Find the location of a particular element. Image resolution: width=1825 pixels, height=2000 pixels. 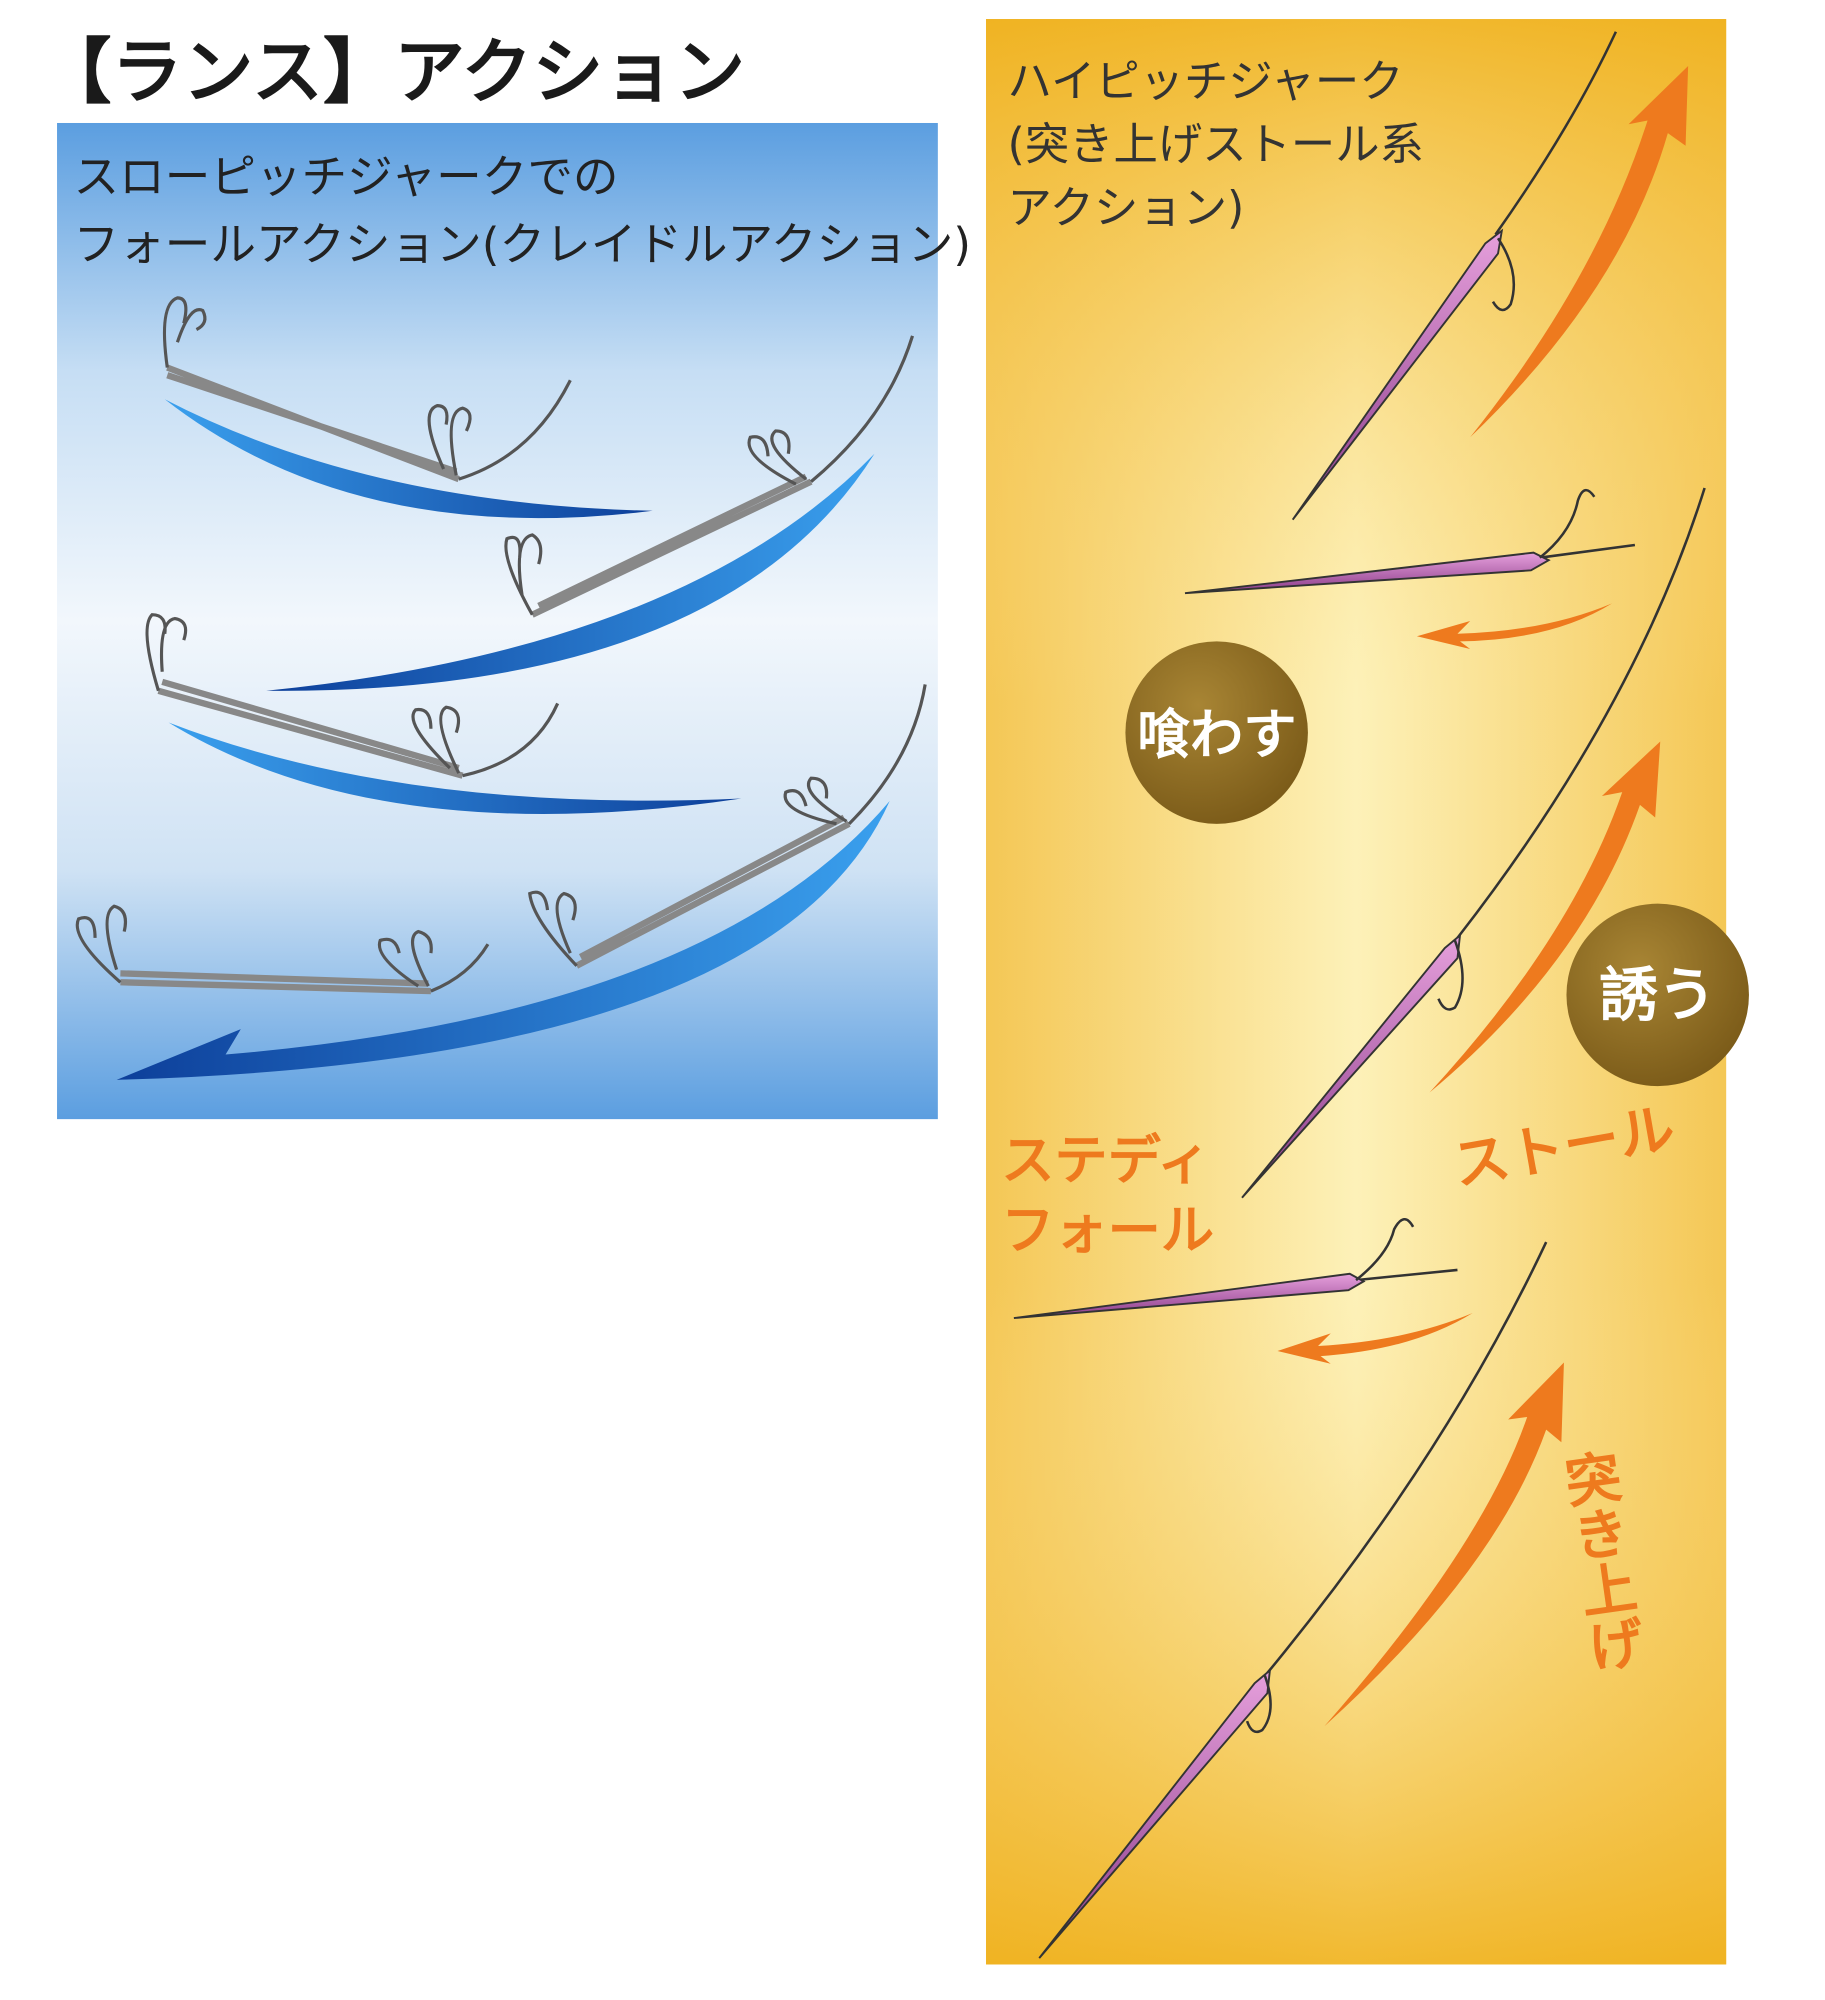

hooks is located at coordinates (1420, 985).